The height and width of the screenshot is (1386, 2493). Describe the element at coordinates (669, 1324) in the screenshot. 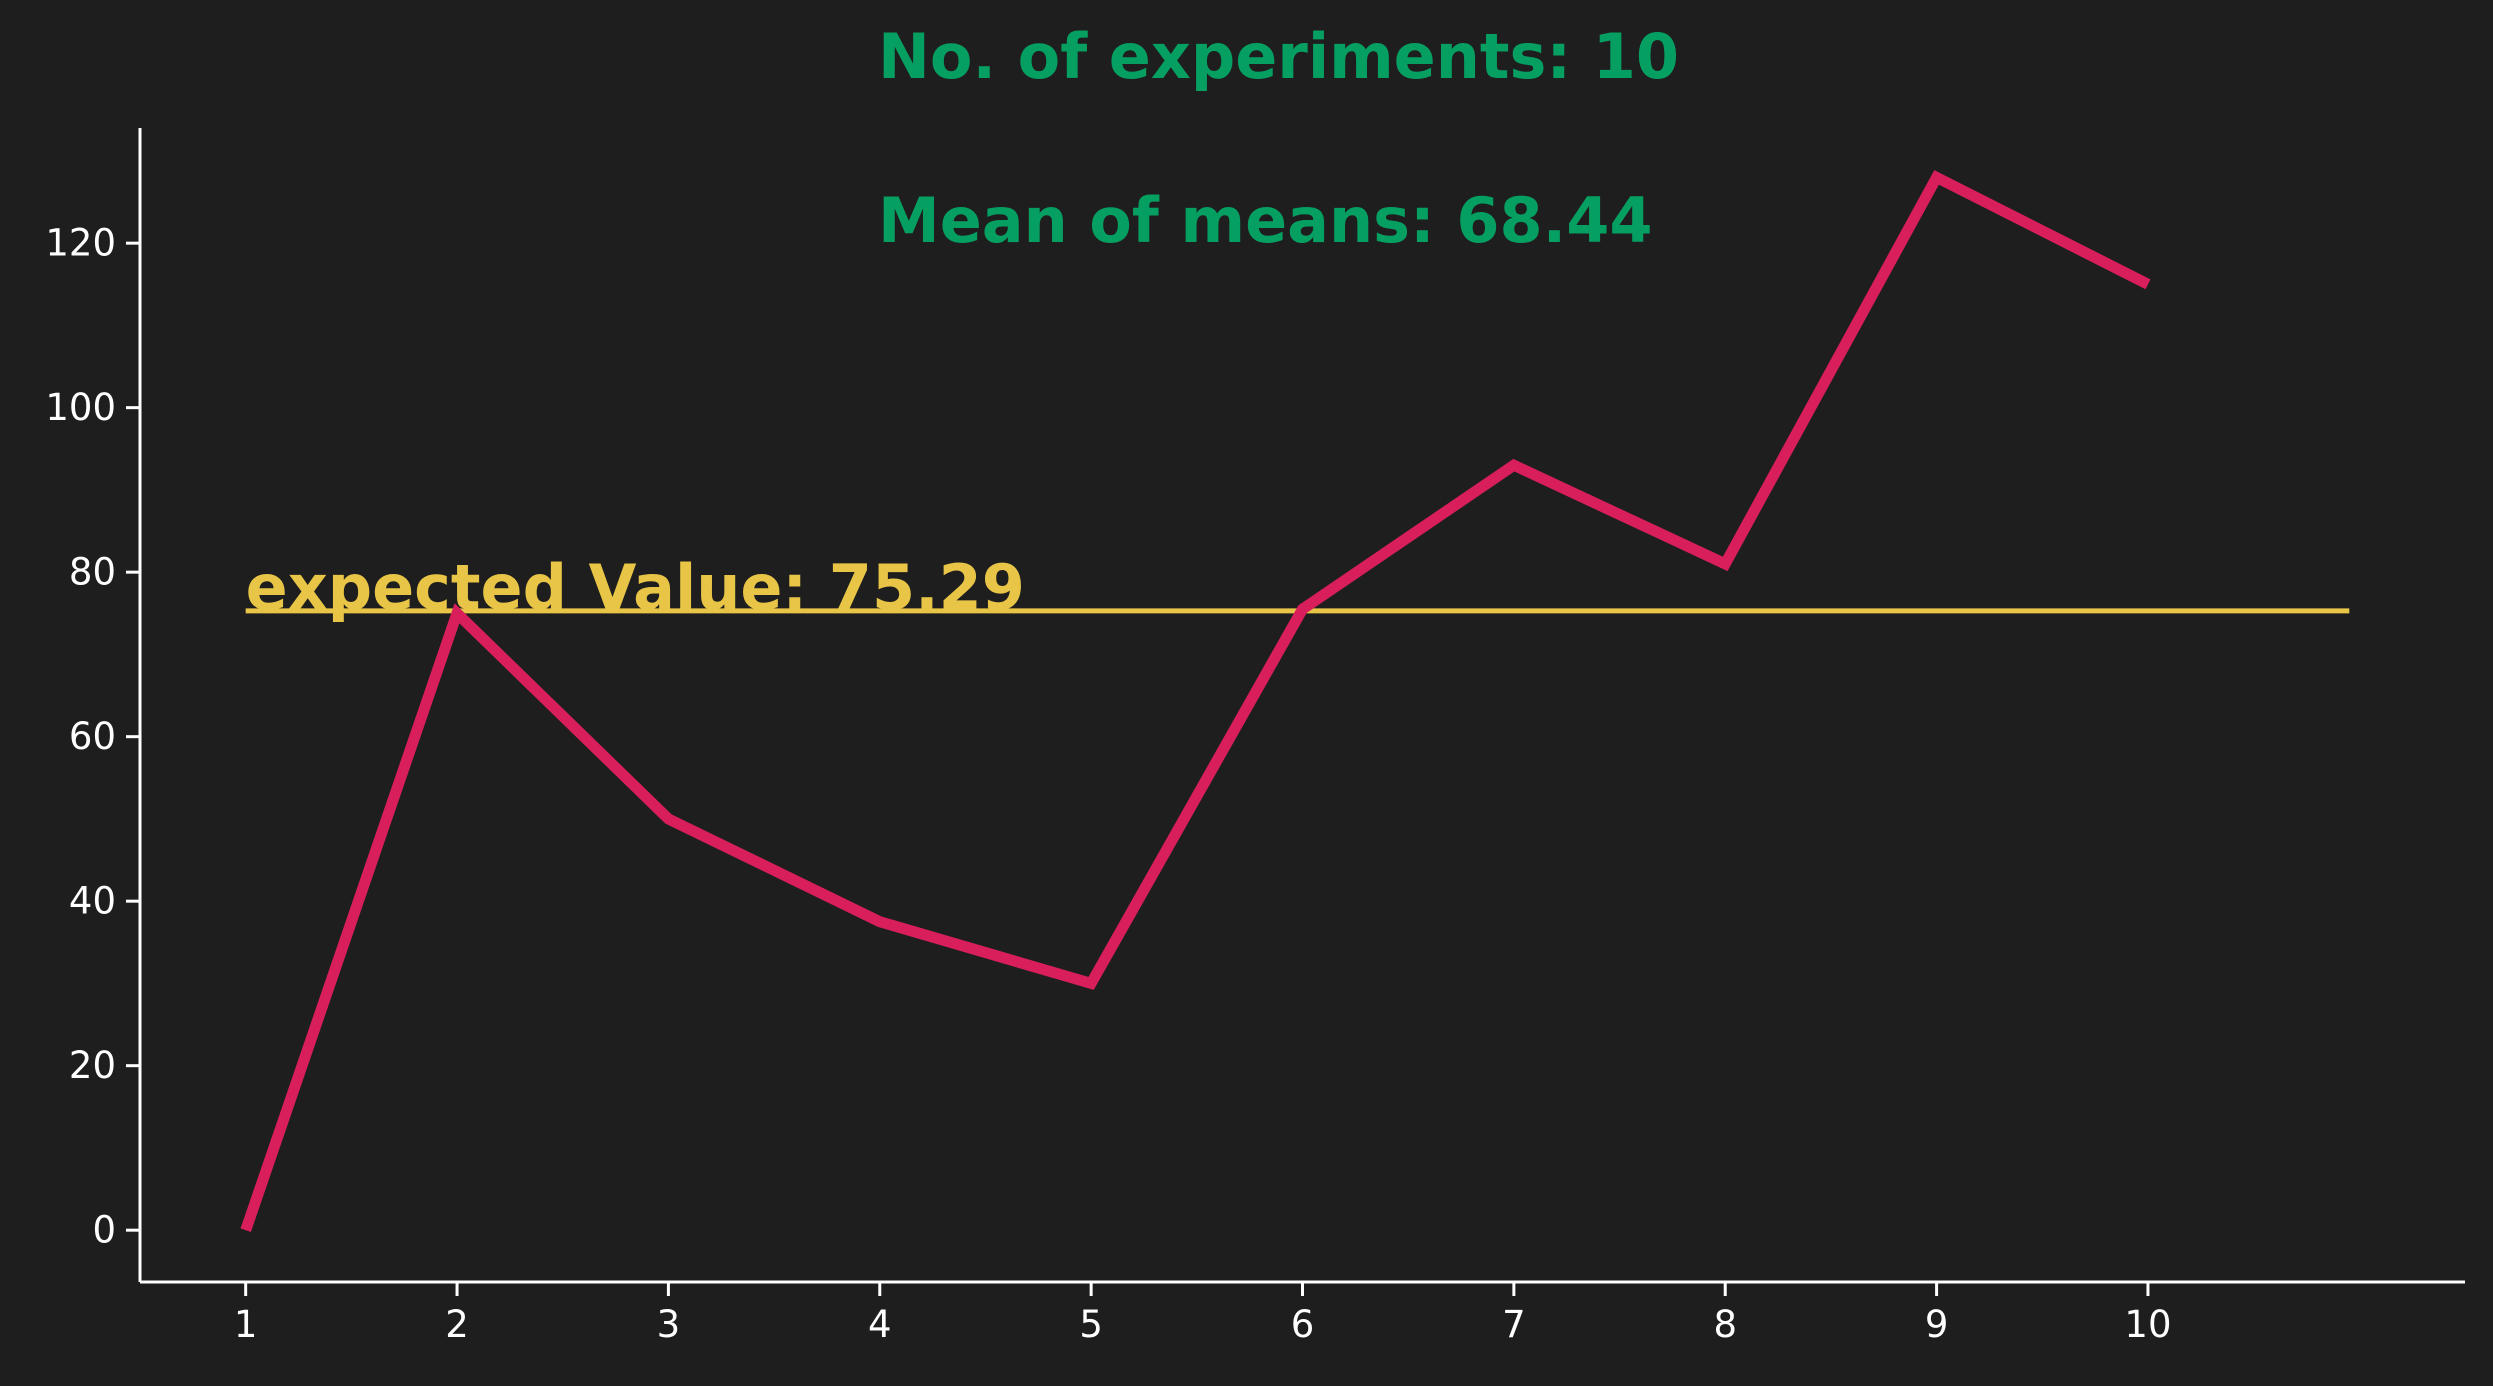

I see `x-tick-label: 3` at that location.